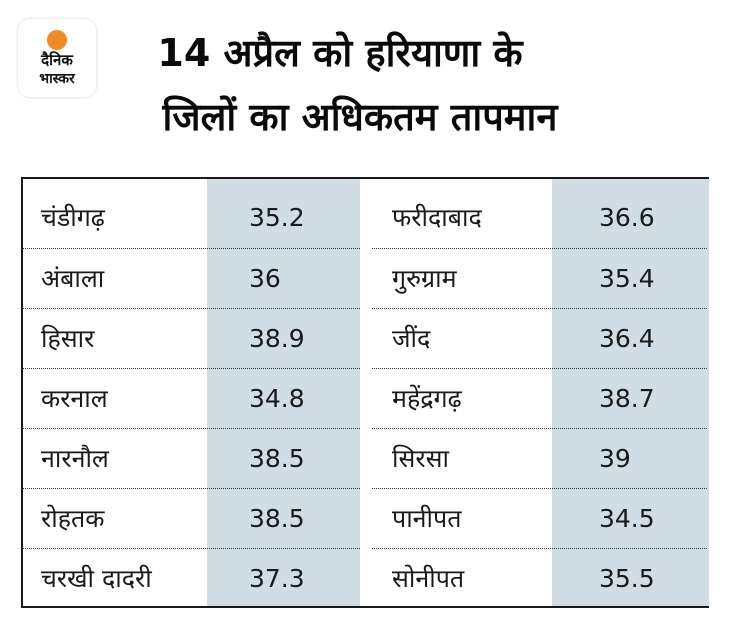  Describe the element at coordinates (74, 398) in the screenshot. I see `district-name-left: करनाल` at that location.